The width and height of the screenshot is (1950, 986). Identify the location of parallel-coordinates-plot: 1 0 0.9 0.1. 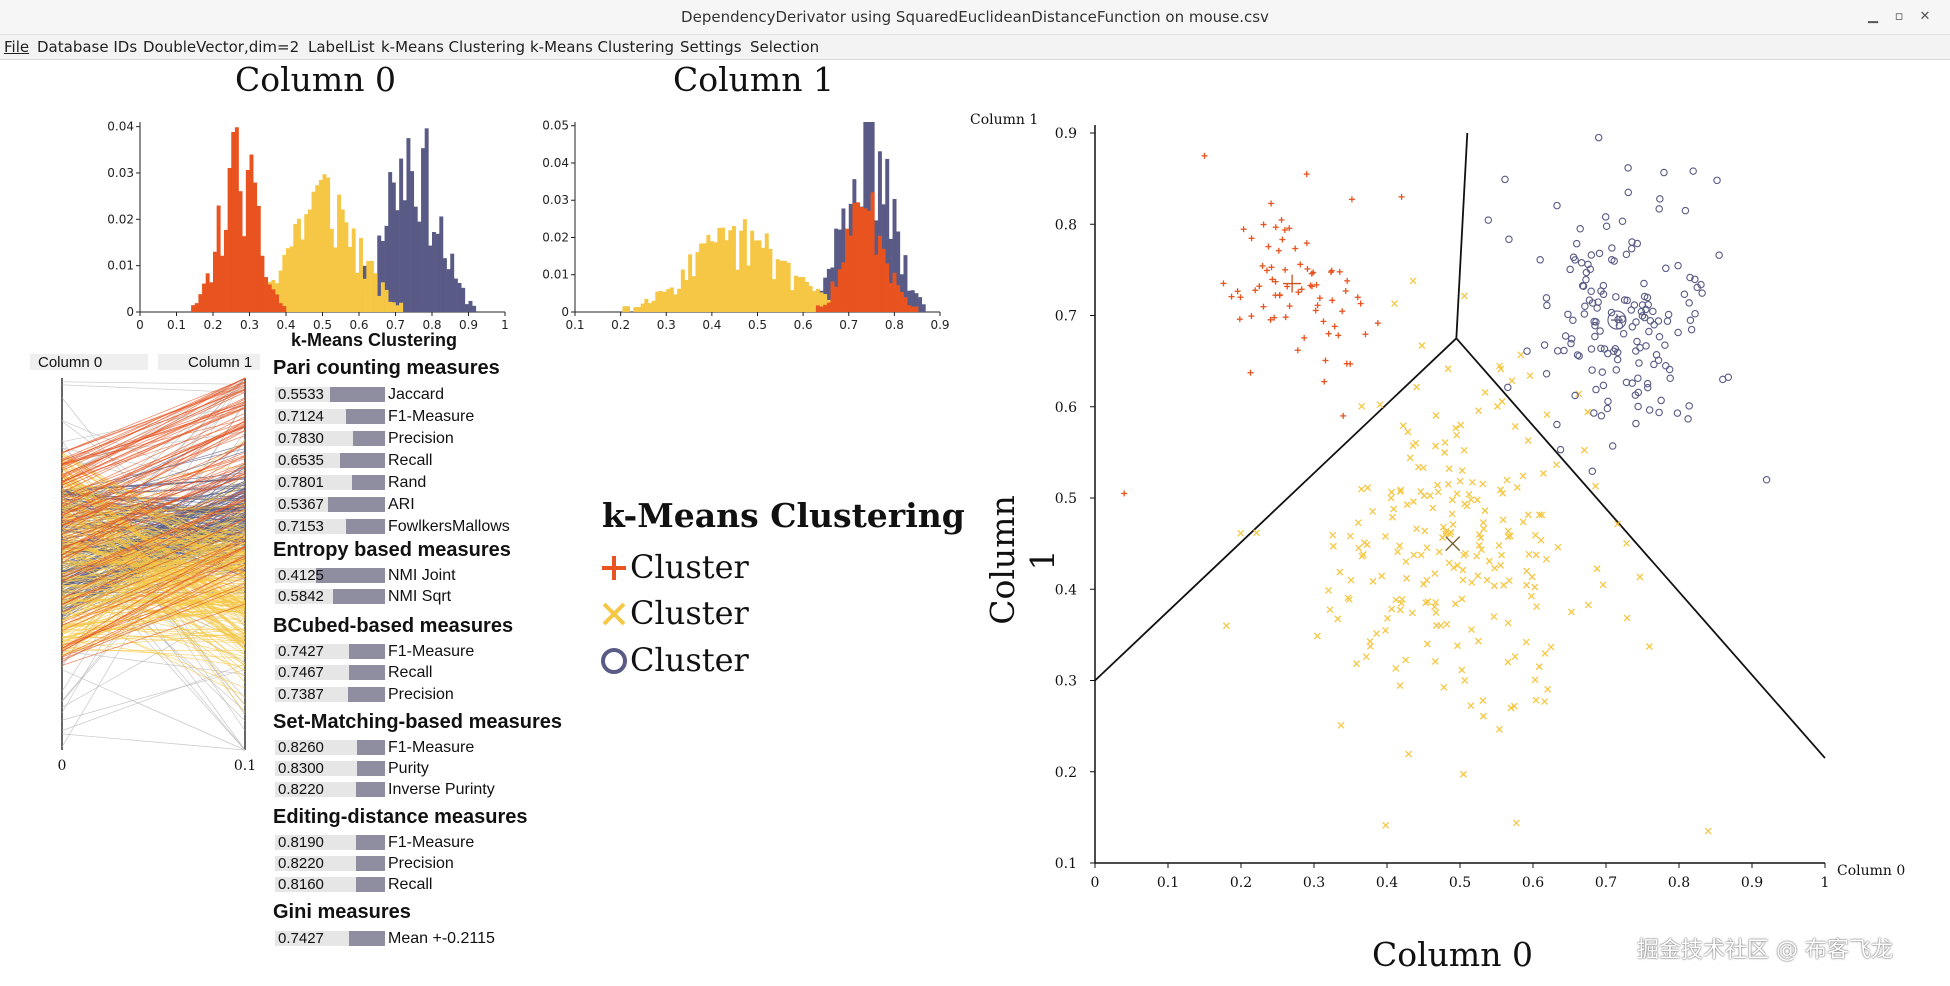
(152, 575).